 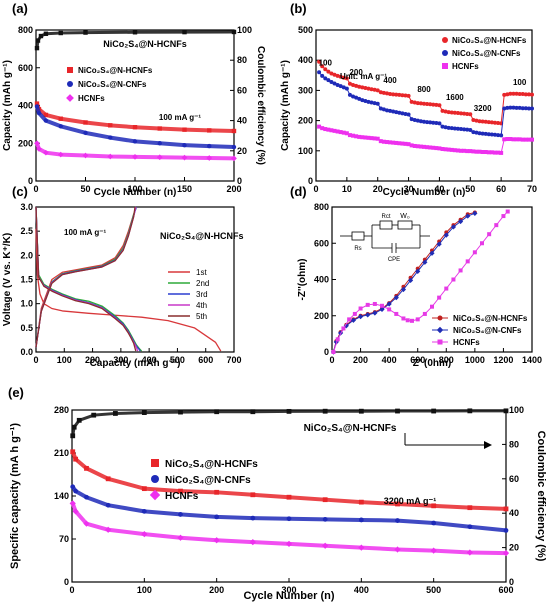 I want to click on x-tick-label: 300, so click(x=120, y=360).